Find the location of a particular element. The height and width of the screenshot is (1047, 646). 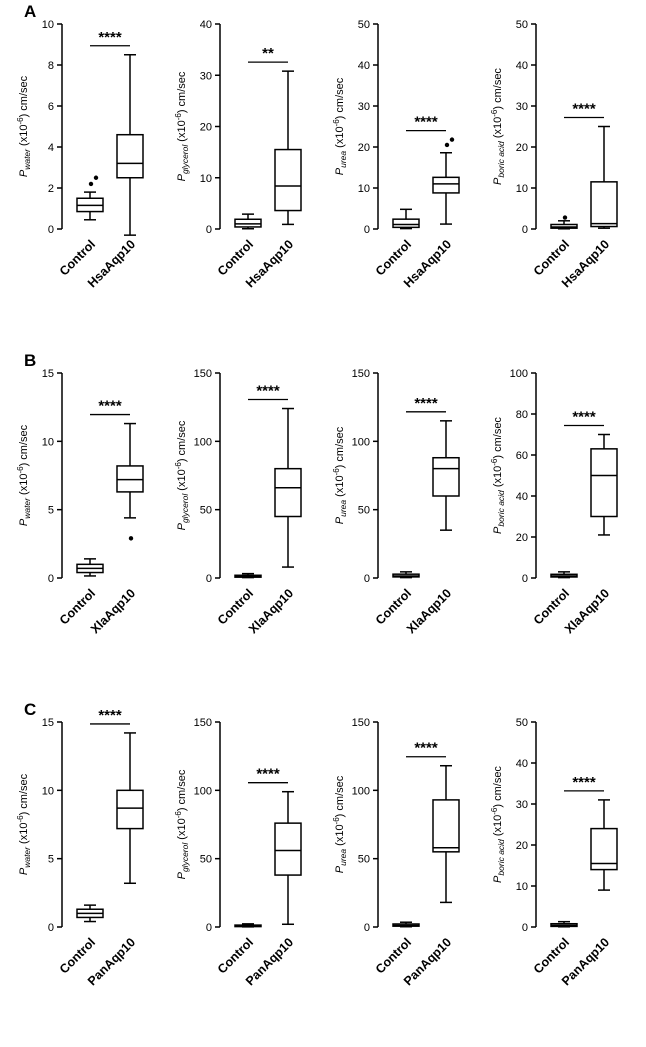

row-label-c: C is located at coordinates (30, 709).